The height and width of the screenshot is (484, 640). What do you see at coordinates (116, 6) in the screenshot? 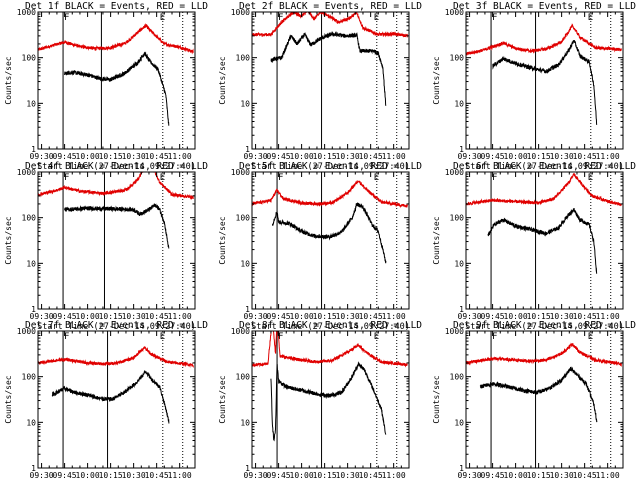
I see `panel-title: Det 1f BLACK = Events, RED = LLD` at bounding box center [116, 6].